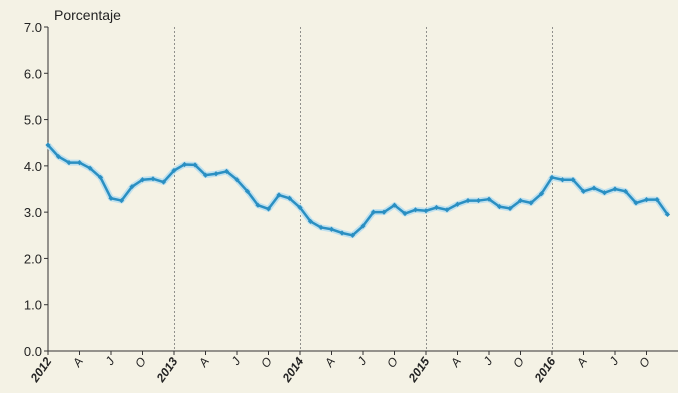 The height and width of the screenshot is (393, 678). I want to click on y-tick-label: 5.0, so click(33, 120).